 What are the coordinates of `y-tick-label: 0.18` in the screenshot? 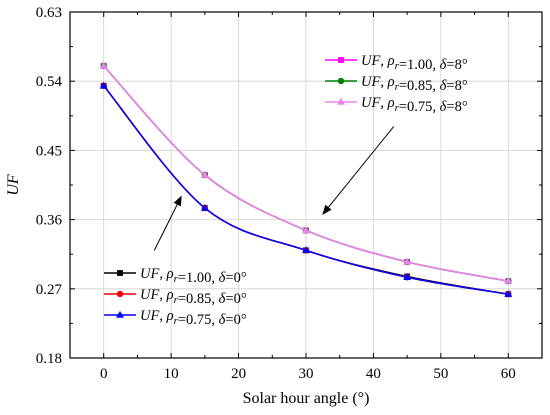 It's located at (49, 359).